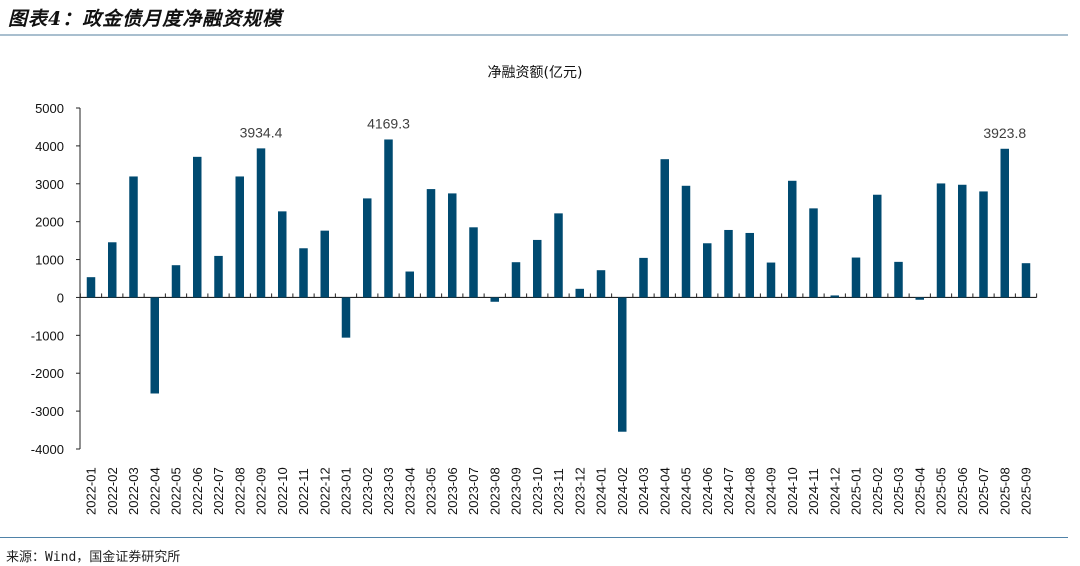  I want to click on x-tick-label: 2023-12, so click(579, 491).